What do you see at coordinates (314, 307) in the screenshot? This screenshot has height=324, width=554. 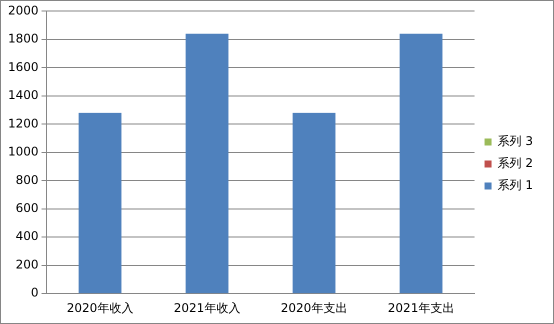 I see `x-tick-label: 2020年支出` at bounding box center [314, 307].